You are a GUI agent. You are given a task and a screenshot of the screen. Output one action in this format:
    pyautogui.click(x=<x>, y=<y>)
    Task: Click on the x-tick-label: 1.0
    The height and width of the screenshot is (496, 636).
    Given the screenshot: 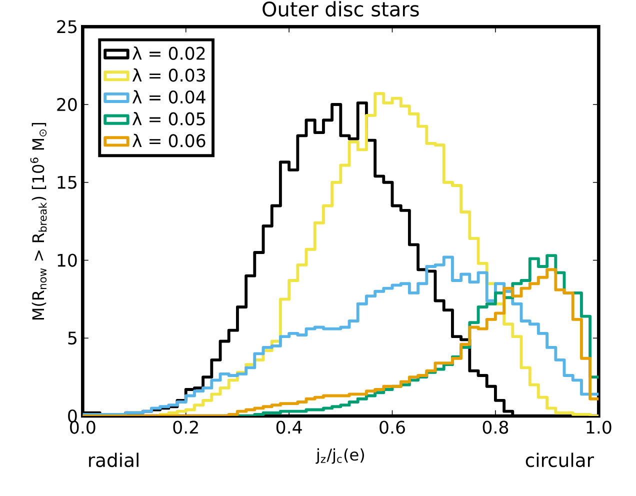 What is the action you would take?
    pyautogui.click(x=599, y=427)
    